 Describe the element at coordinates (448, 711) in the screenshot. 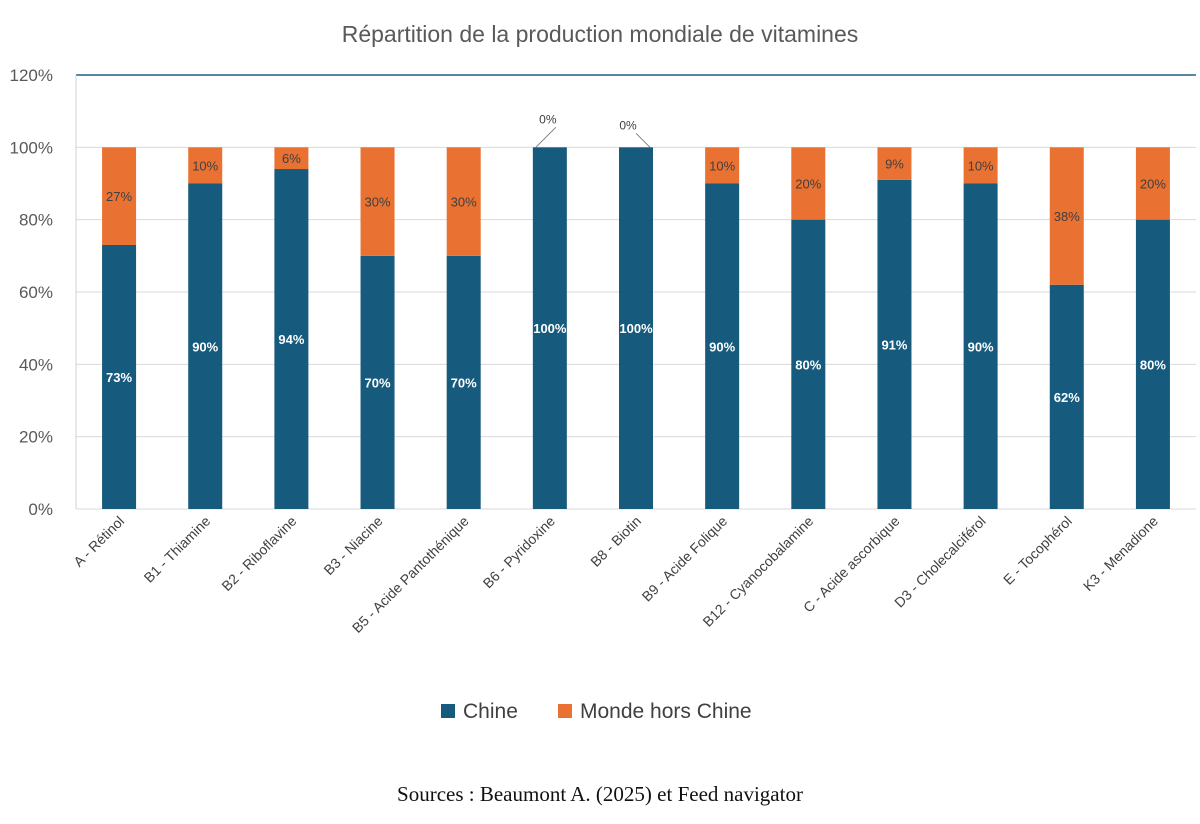

I see `legend-swatch-chine` at that location.